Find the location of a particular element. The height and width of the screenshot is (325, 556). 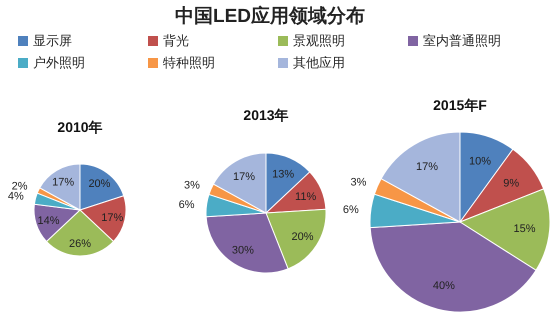

legend-label: 显示屏 is located at coordinates (52, 40).